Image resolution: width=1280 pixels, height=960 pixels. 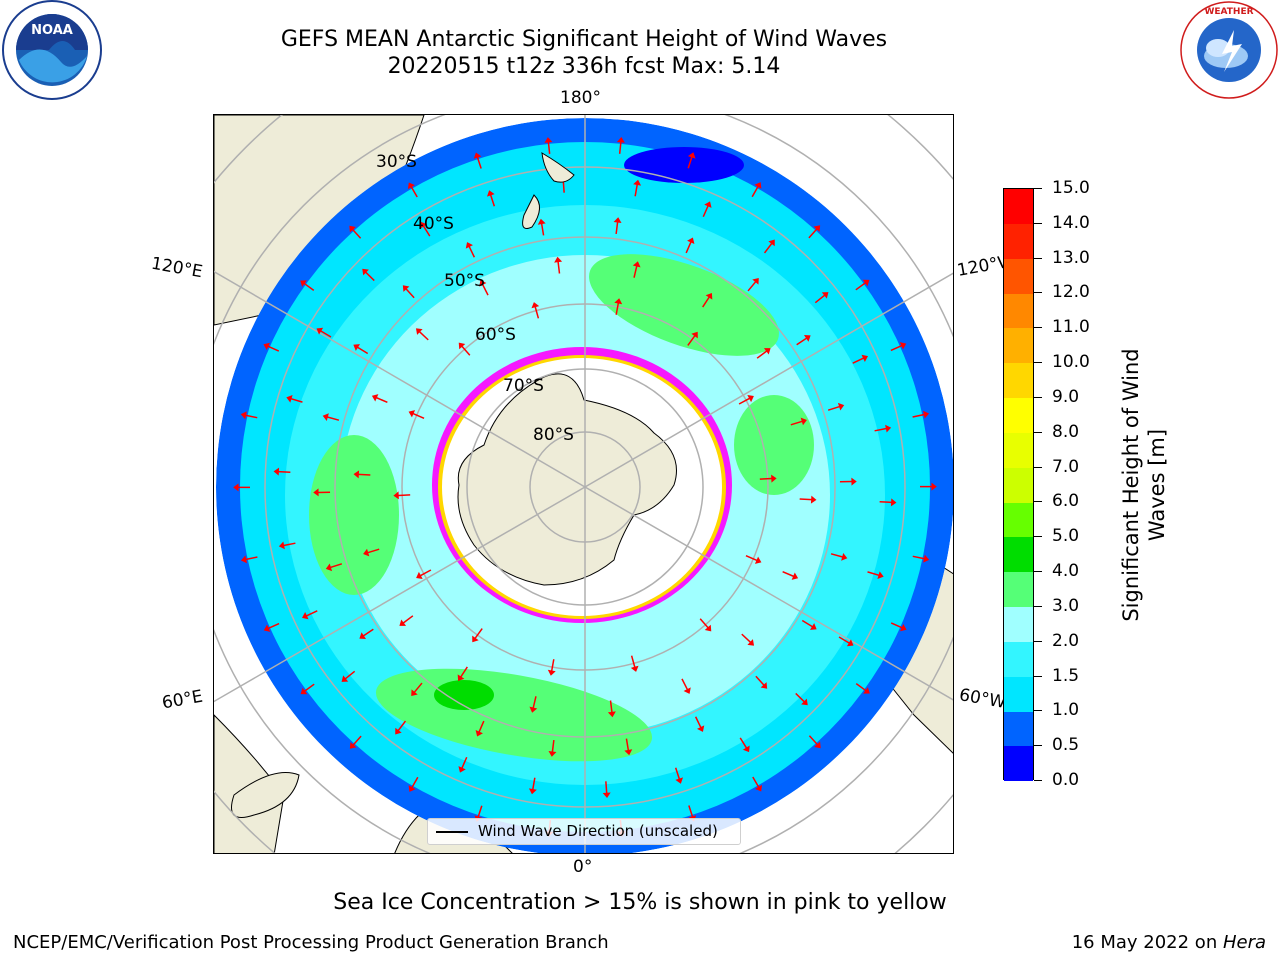 I want to click on colorbar-tick-label: 14.0, so click(x=1071, y=222).